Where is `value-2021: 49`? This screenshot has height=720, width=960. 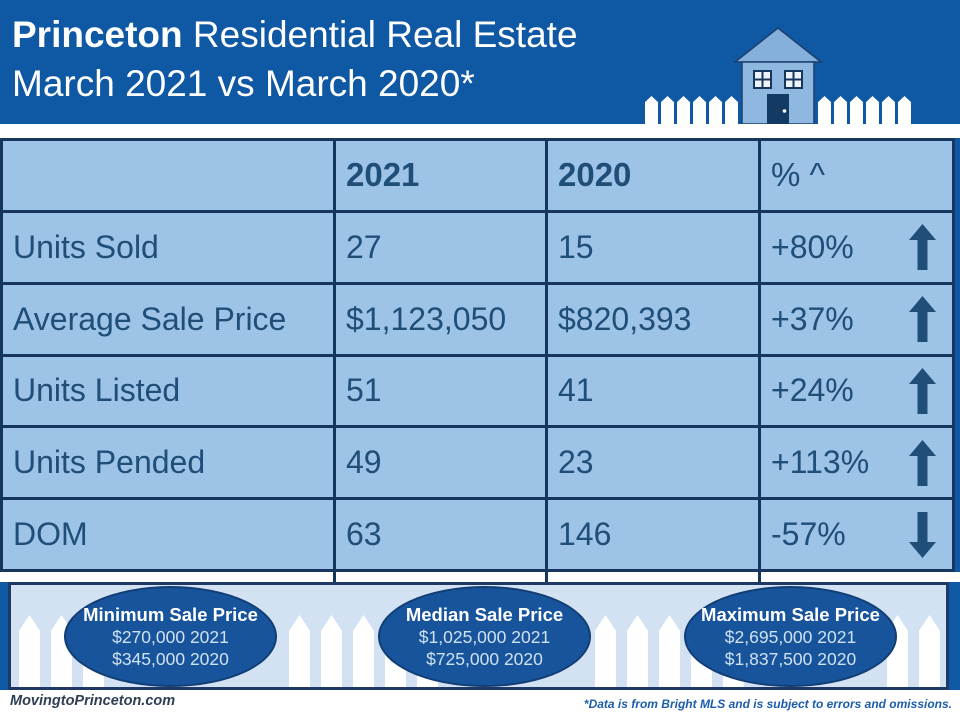 value-2021: 49 is located at coordinates (440, 463).